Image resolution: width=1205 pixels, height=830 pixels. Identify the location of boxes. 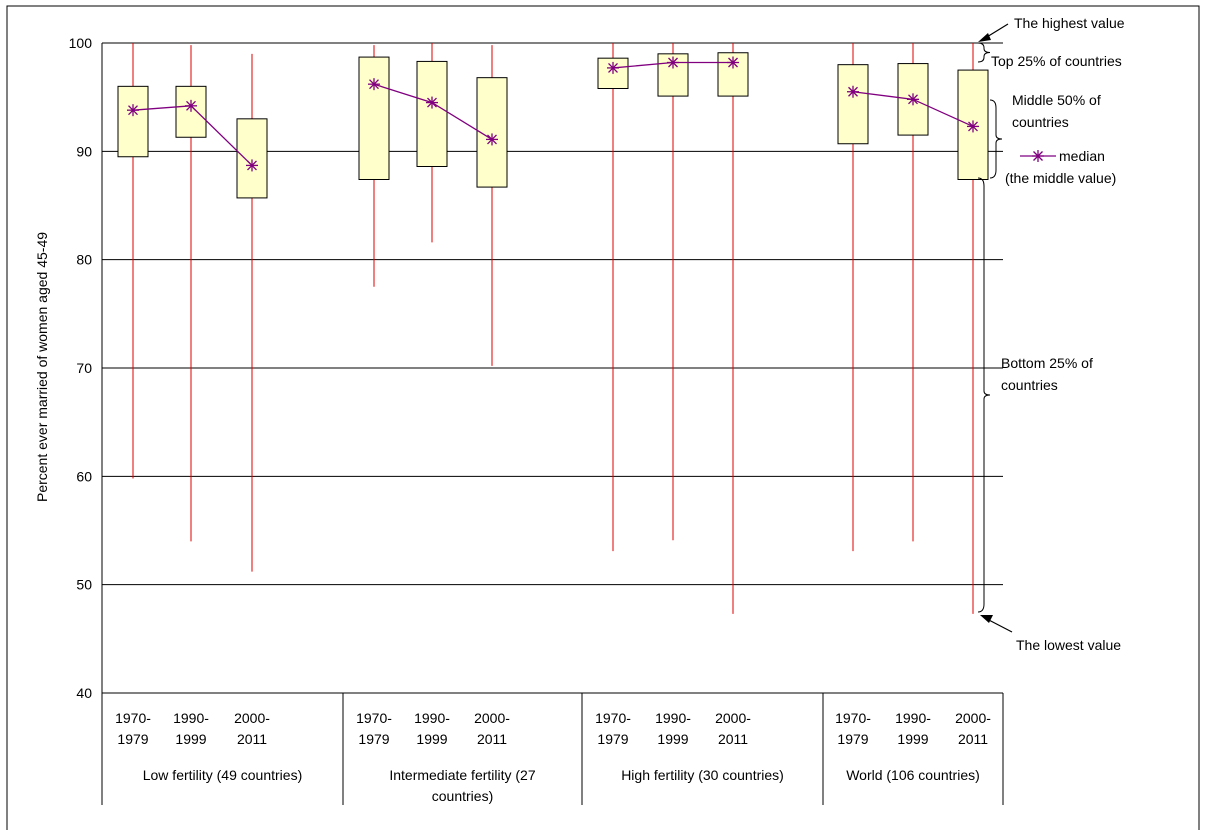
(553, 125).